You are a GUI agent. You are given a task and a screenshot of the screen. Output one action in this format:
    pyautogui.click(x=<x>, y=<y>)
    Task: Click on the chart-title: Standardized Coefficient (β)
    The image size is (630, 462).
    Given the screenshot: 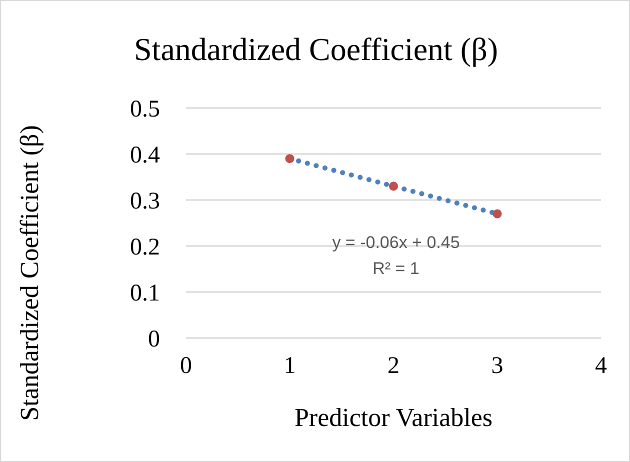 What is the action you would take?
    pyautogui.click(x=316, y=49)
    